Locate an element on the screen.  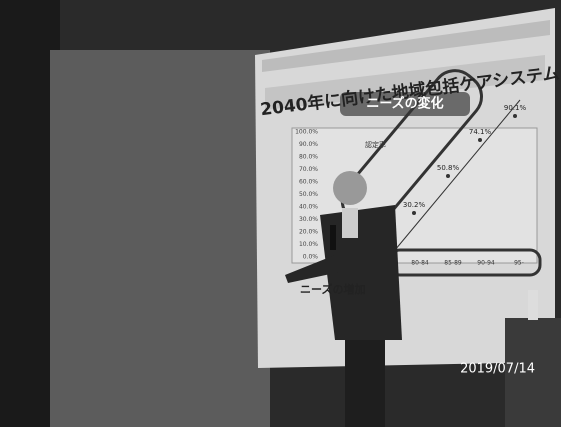
y-tick-label: 50.0% is located at coordinates (308, 194).